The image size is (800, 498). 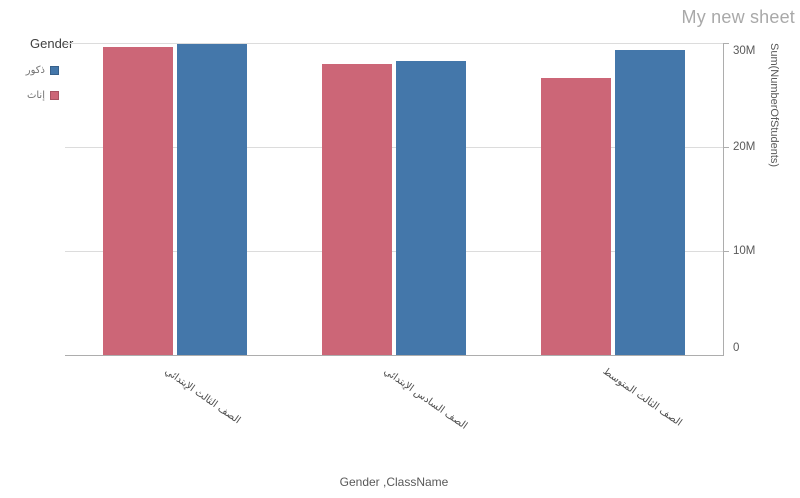 What do you see at coordinates (35, 95) in the screenshot?
I see `legend-item-label: إناث` at bounding box center [35, 95].